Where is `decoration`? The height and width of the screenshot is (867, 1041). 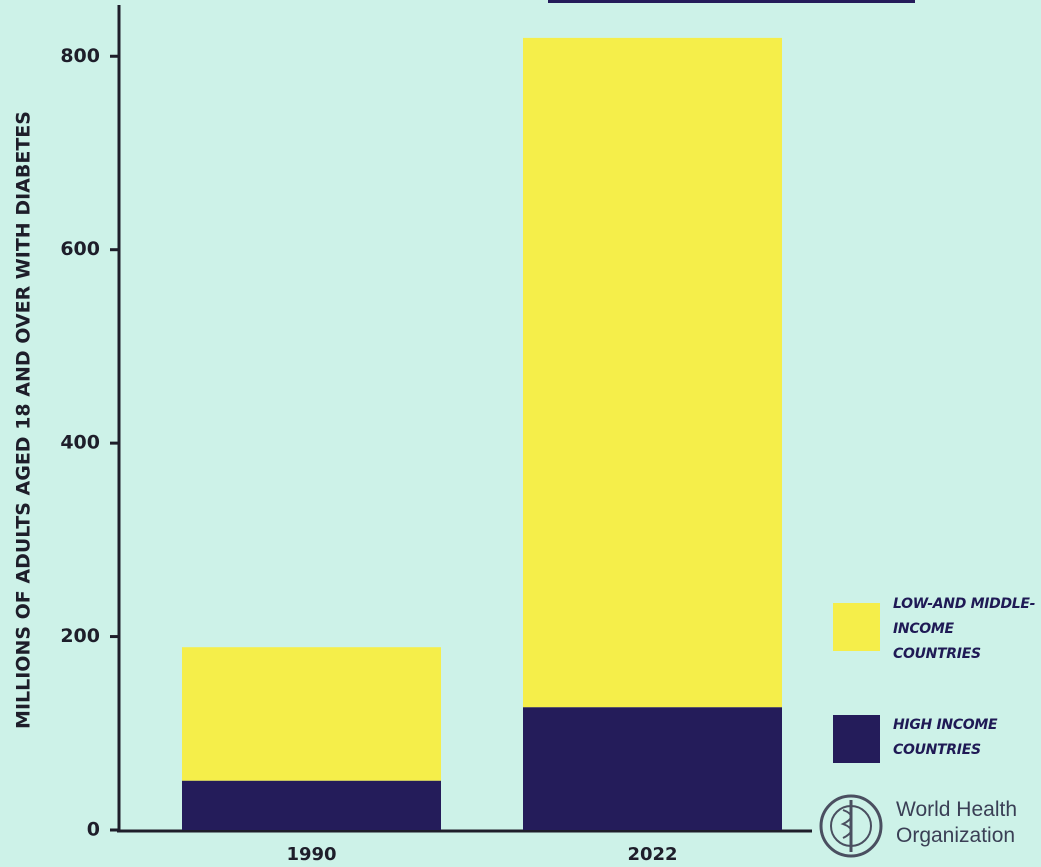 decoration is located at coordinates (731, 1).